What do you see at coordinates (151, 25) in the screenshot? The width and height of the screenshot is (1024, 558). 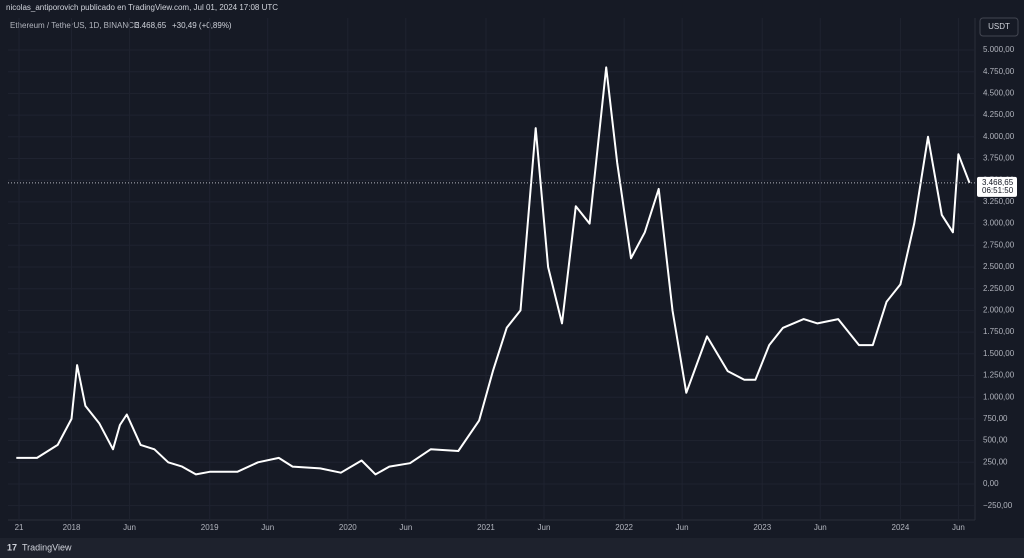 I see `header-price: 3.468,65` at bounding box center [151, 25].